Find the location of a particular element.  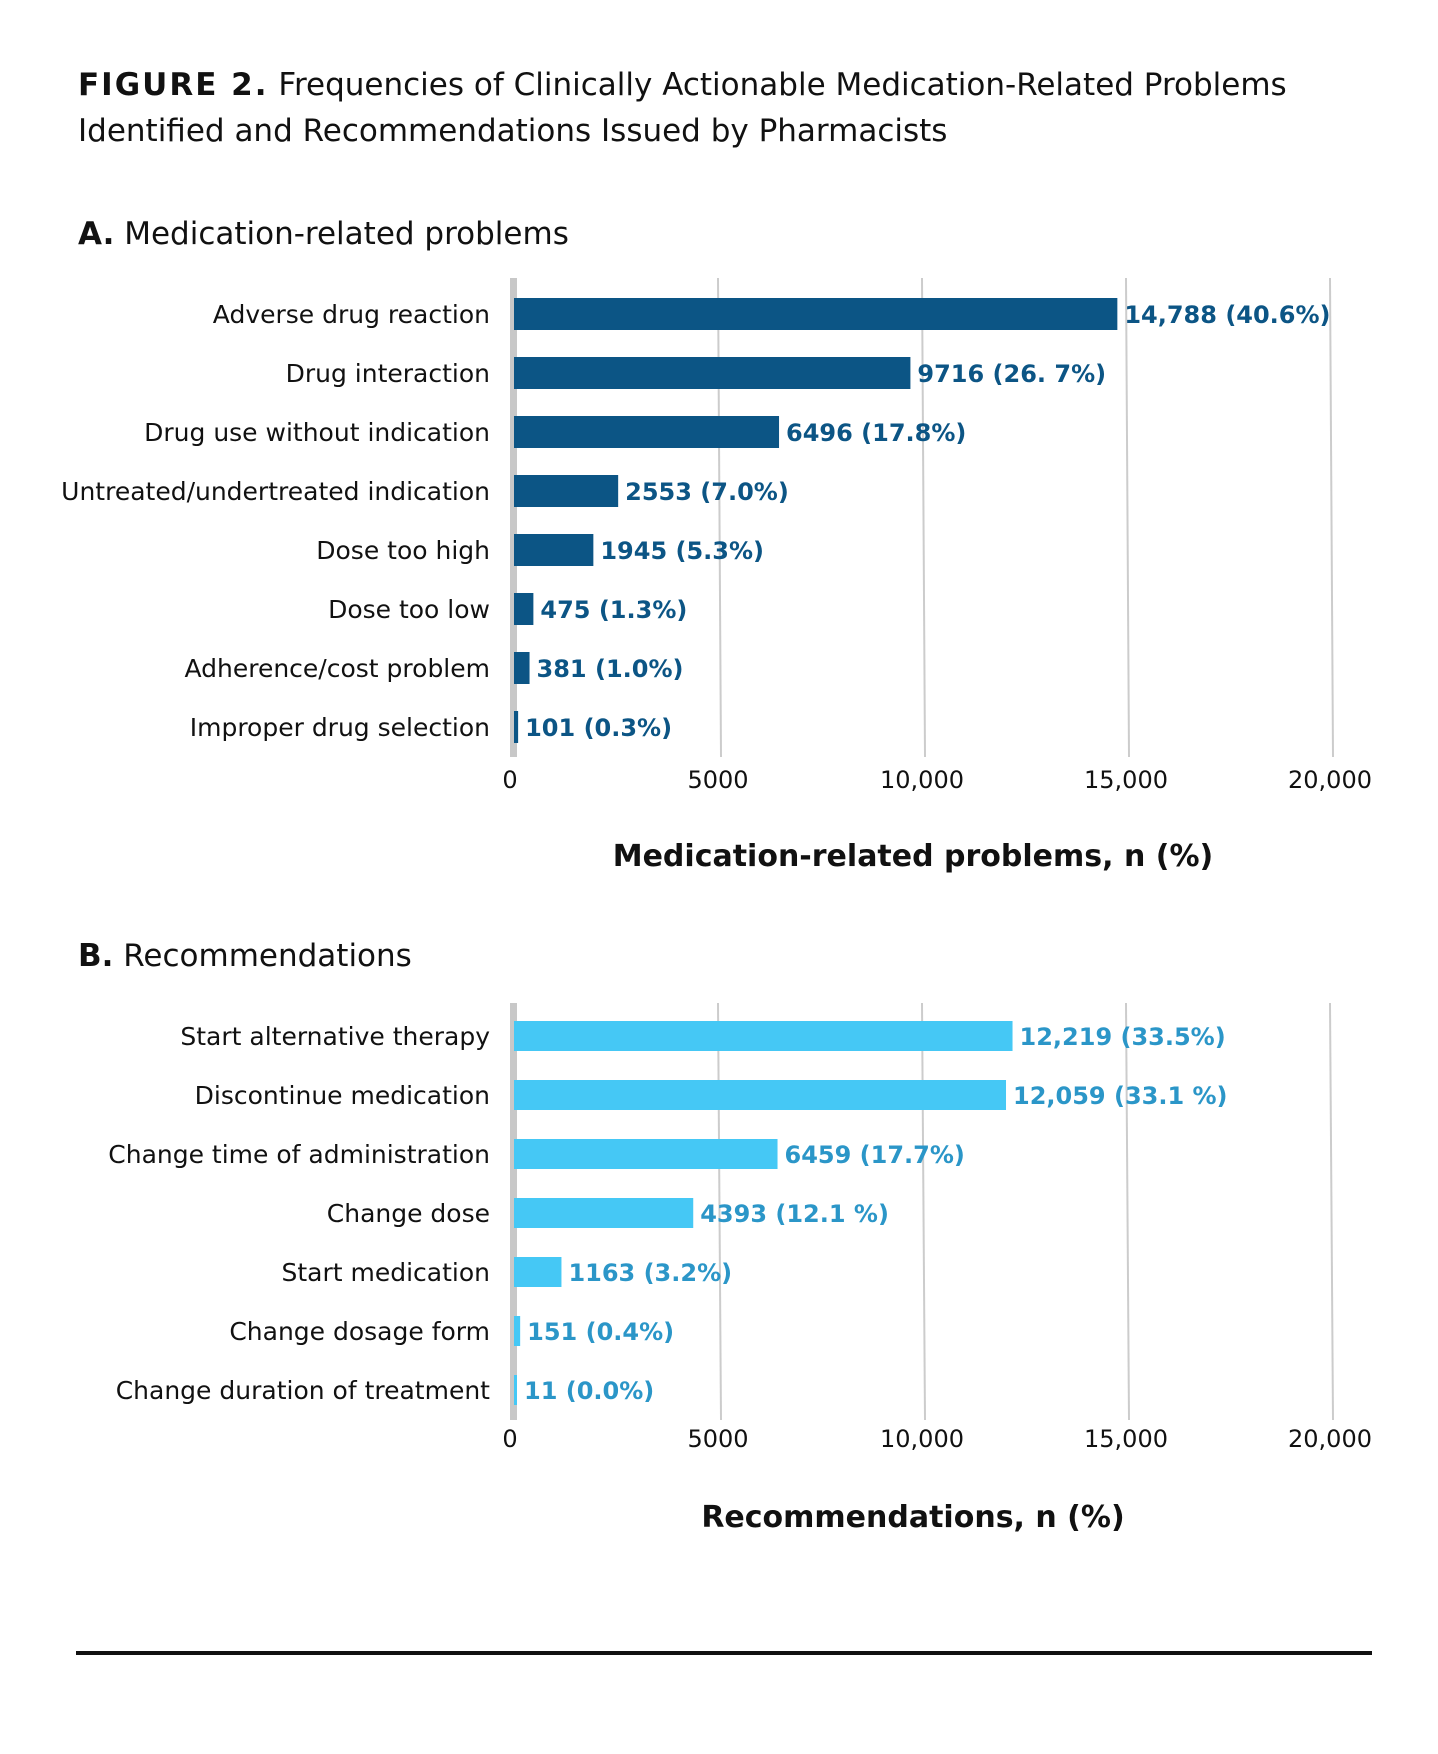

data-label: 151 (0.4%) is located at coordinates (600, 1332).